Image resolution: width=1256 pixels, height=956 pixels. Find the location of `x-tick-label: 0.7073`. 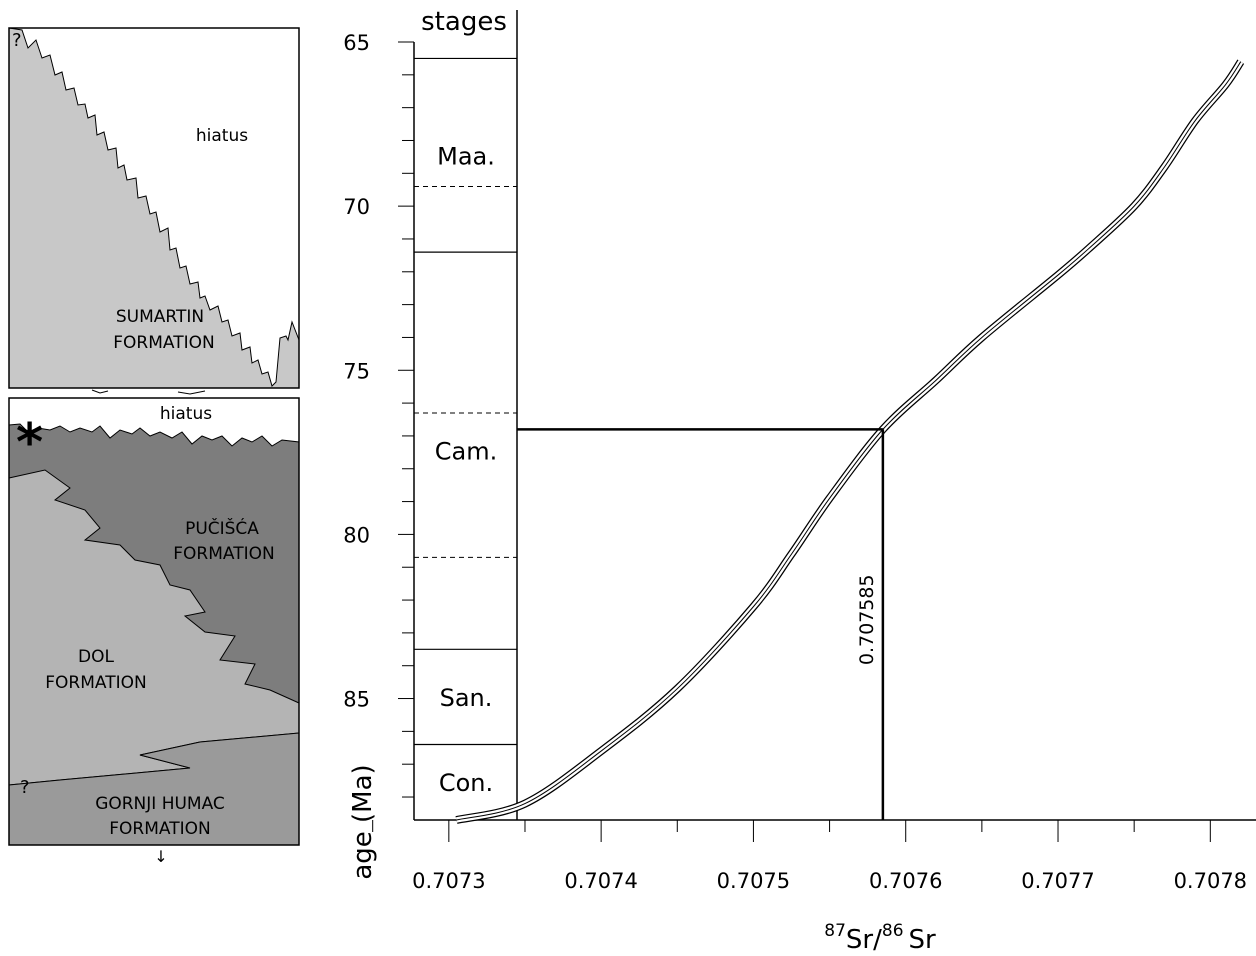

x-tick-label: 0.7073 is located at coordinates (448, 881).